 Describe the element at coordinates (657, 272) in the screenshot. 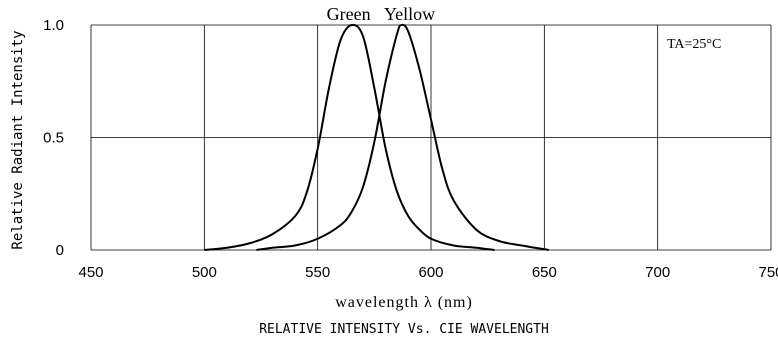

I see `x-tick-label-700: 700` at that location.